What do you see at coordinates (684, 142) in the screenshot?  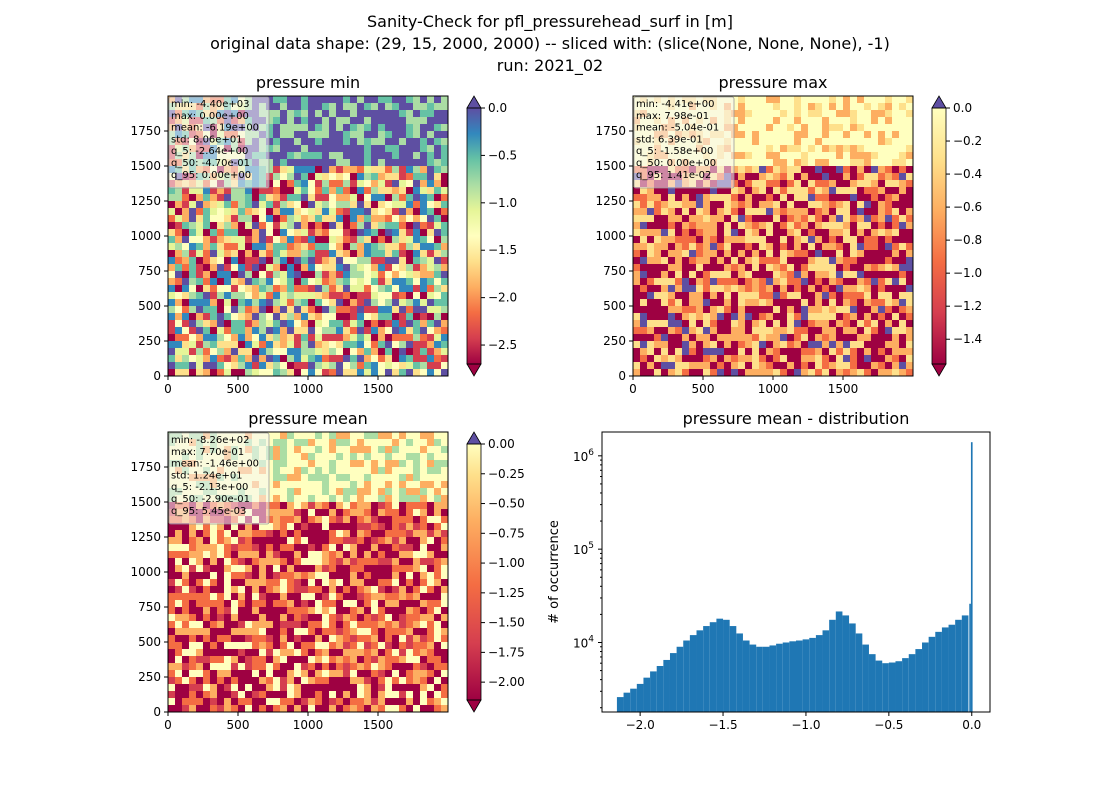 I see `stats-box-background` at bounding box center [684, 142].